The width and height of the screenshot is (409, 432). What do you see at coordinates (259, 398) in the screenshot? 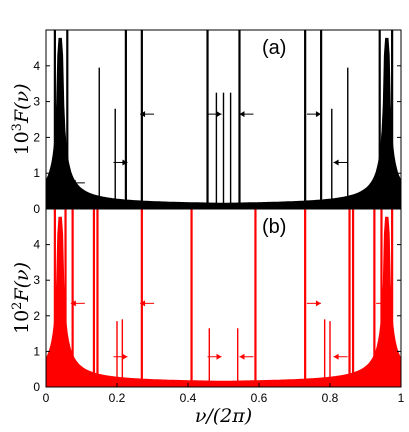
I see `xtick-label: 0.6` at bounding box center [259, 398].